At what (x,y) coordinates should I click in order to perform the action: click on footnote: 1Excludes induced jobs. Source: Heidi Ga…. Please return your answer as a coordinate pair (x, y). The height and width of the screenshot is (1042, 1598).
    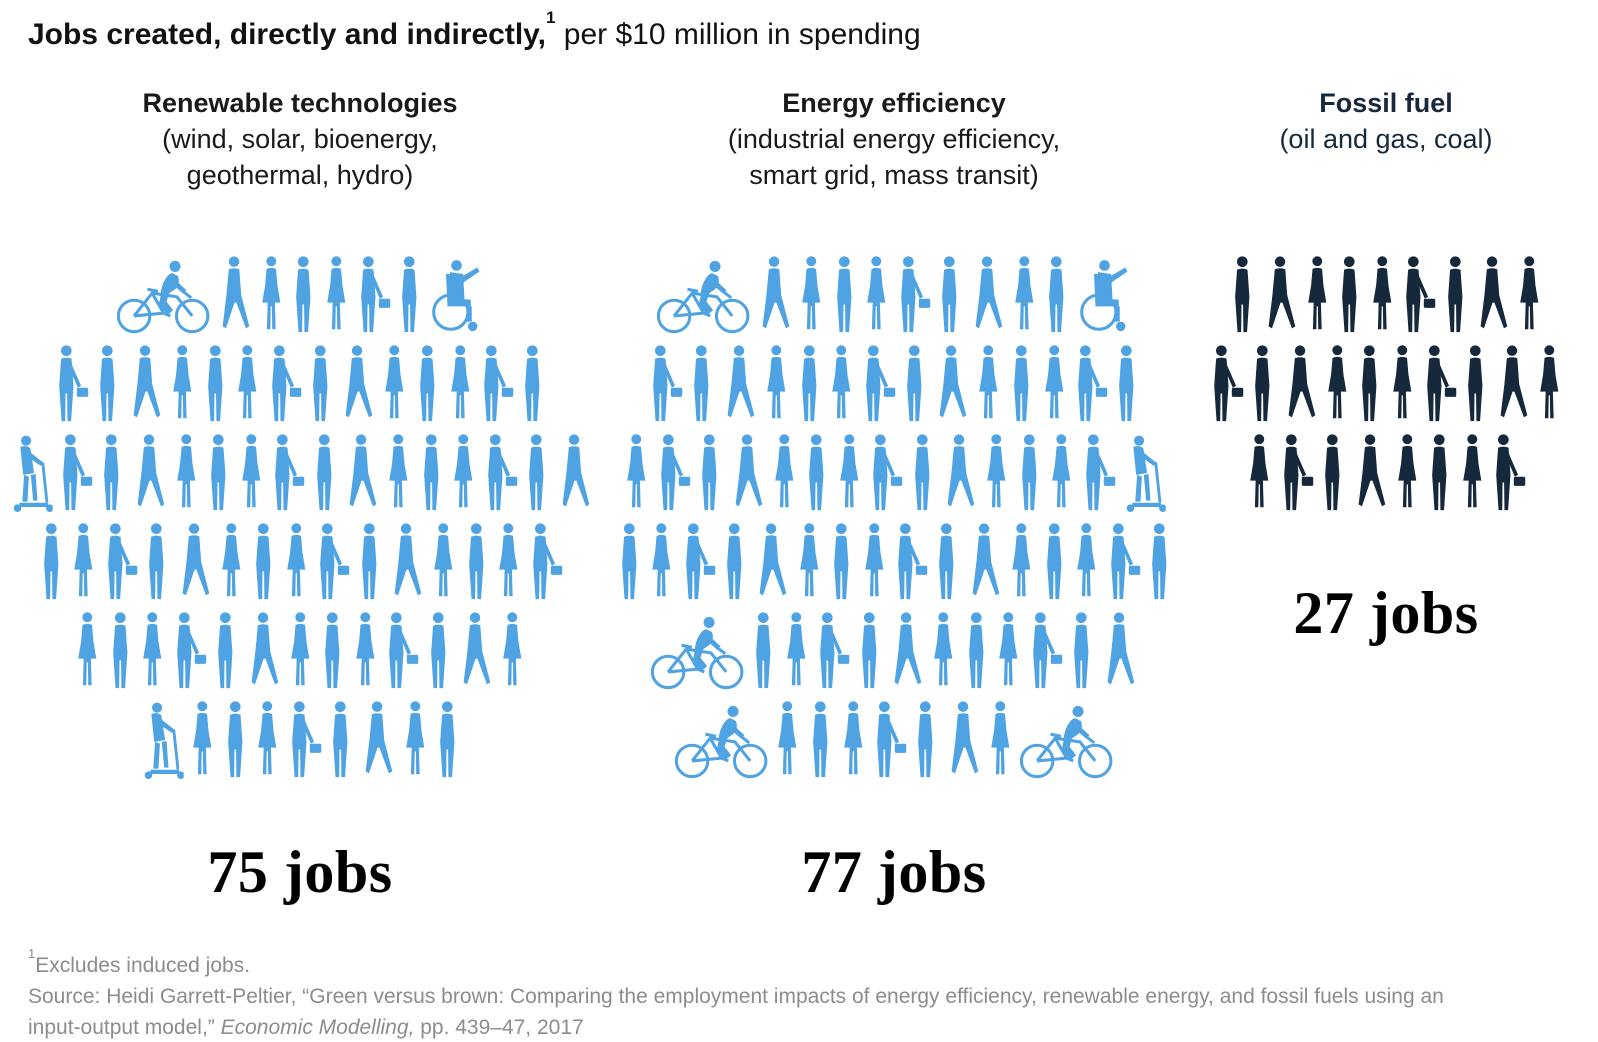
    Looking at the image, I should click on (758, 993).